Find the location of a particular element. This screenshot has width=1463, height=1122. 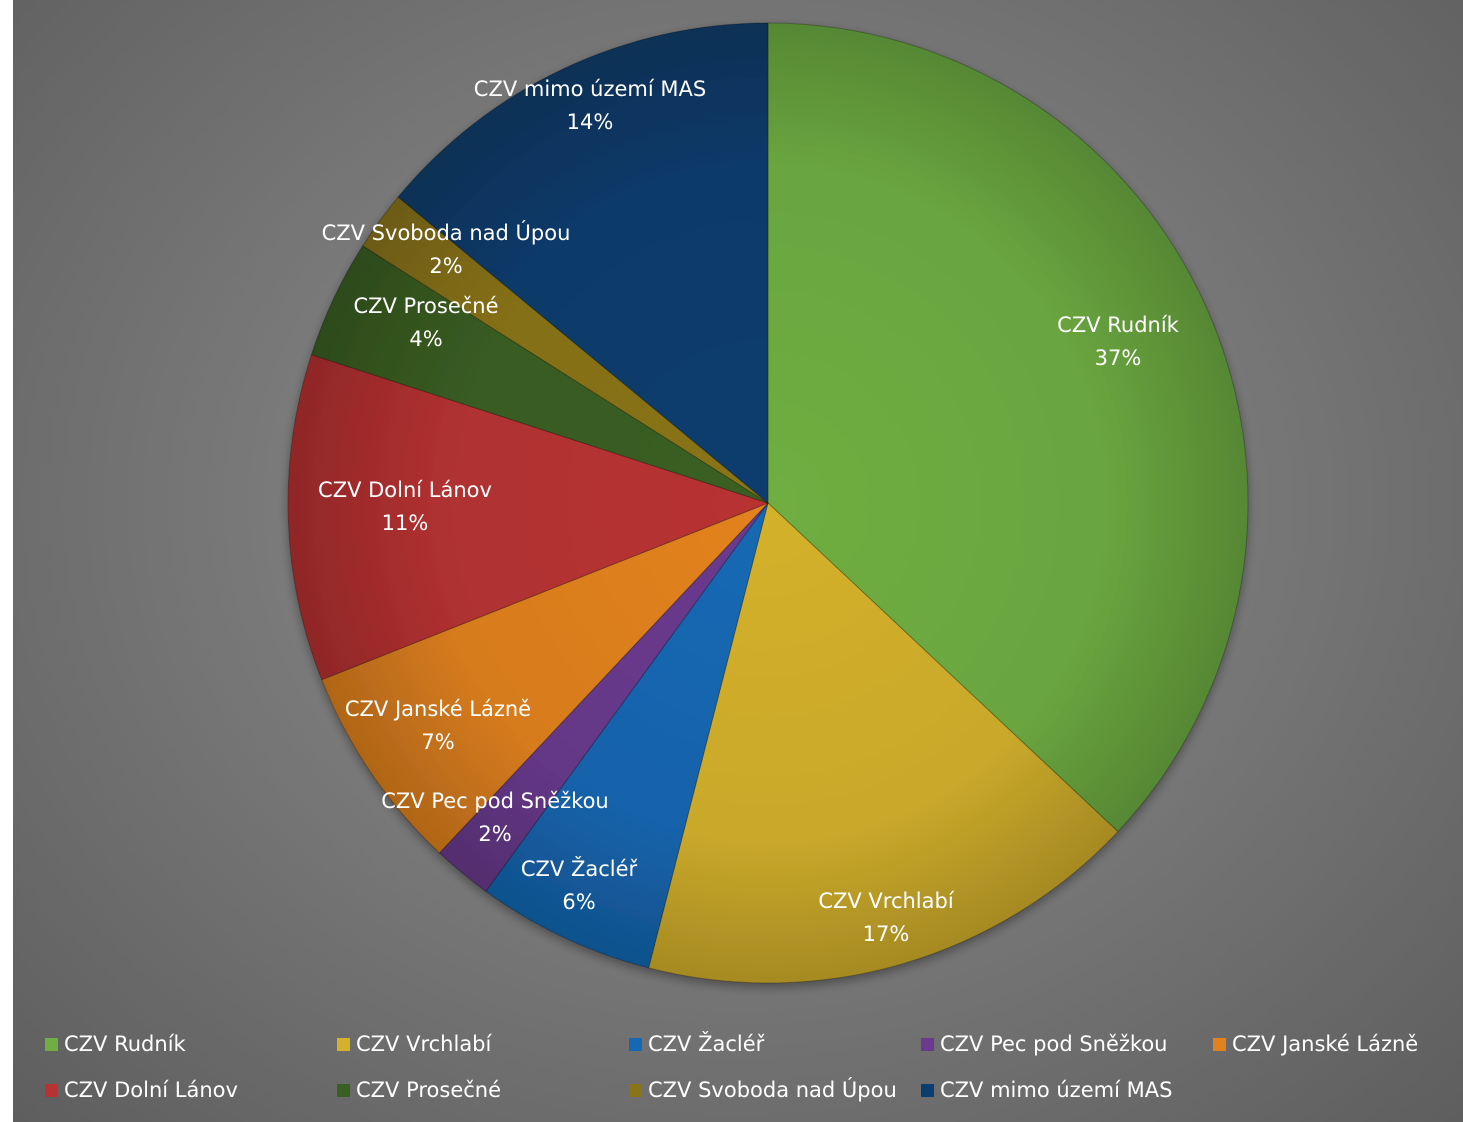

slice-percent-czv-pec-pod-snezkou: 2% is located at coordinates (494, 834).